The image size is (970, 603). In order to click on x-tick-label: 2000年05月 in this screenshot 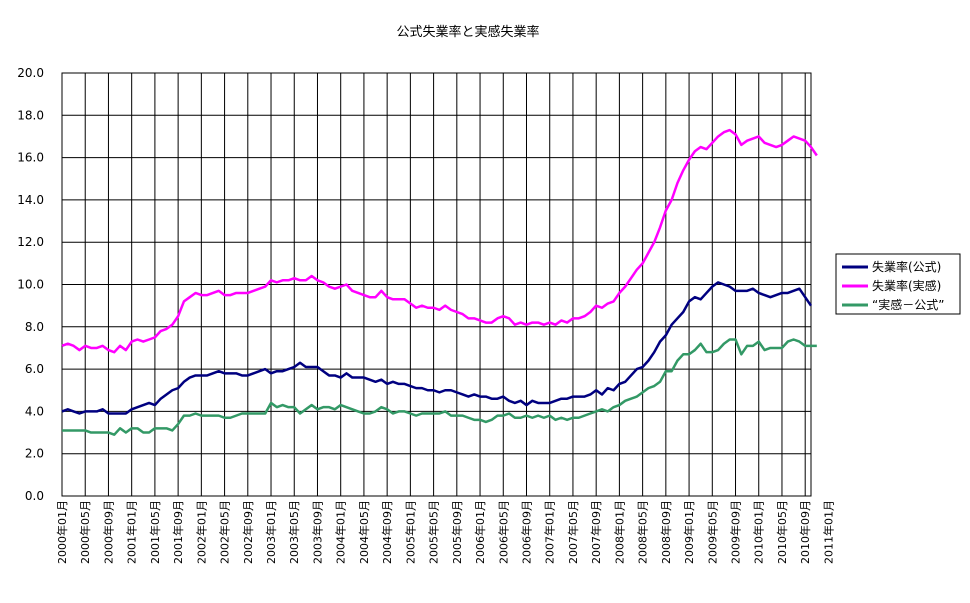, I will do `click(85, 532)`.